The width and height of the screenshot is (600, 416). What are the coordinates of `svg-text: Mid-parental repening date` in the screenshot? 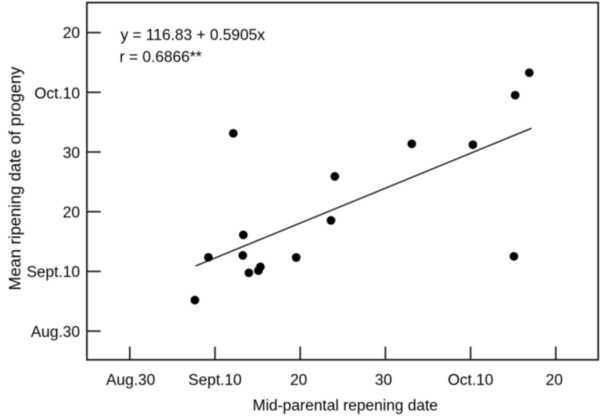 It's located at (345, 406).